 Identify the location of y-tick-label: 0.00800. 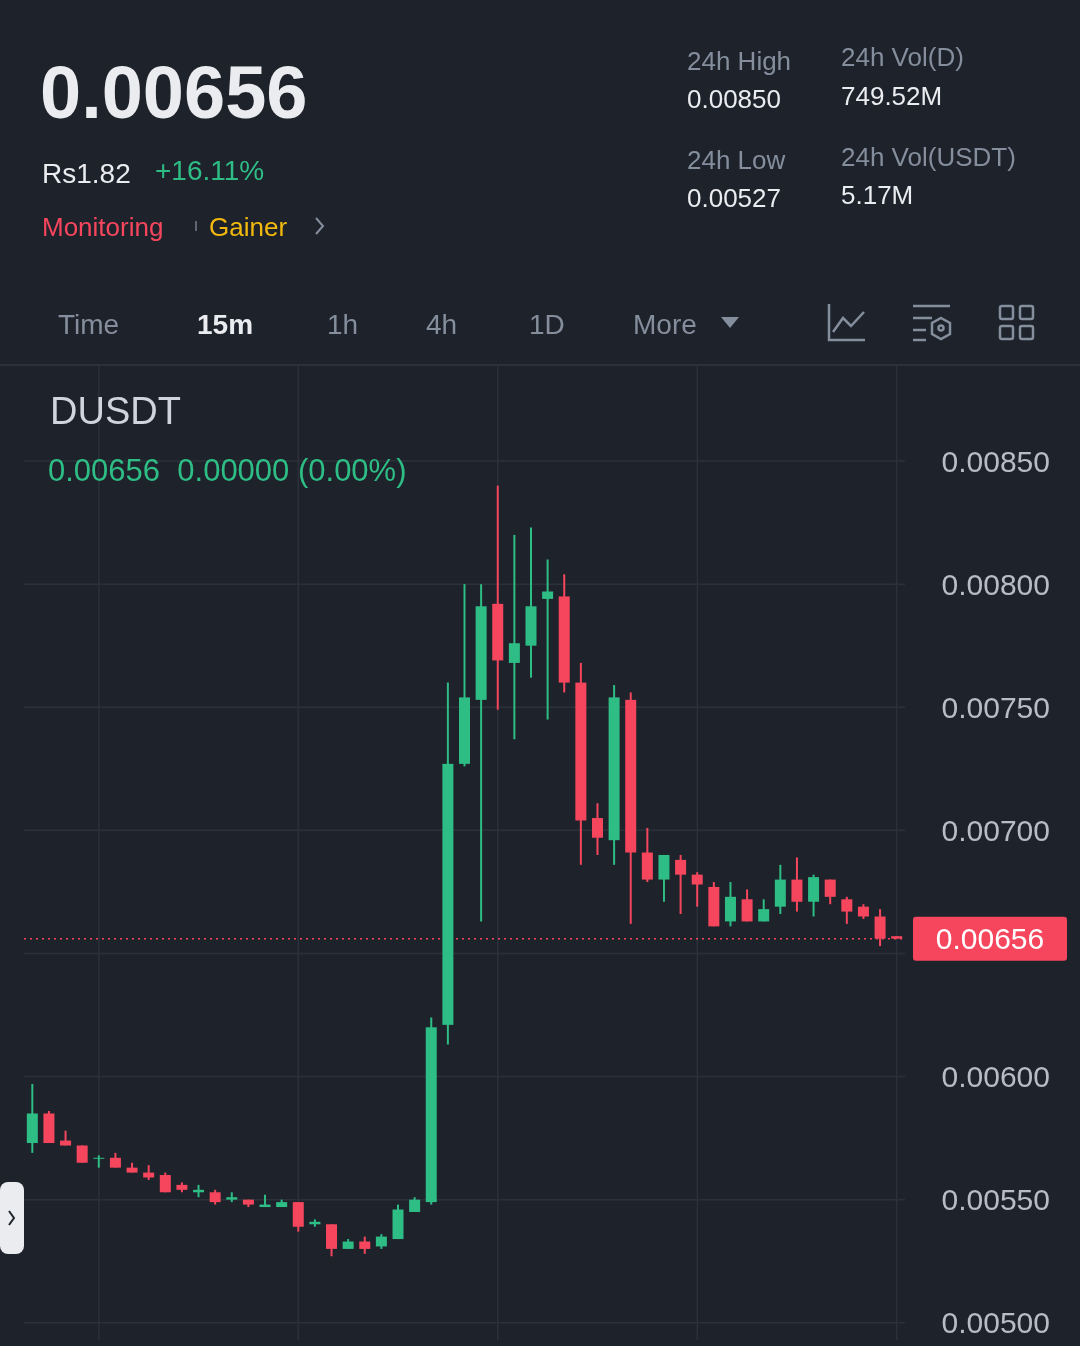
(995, 584).